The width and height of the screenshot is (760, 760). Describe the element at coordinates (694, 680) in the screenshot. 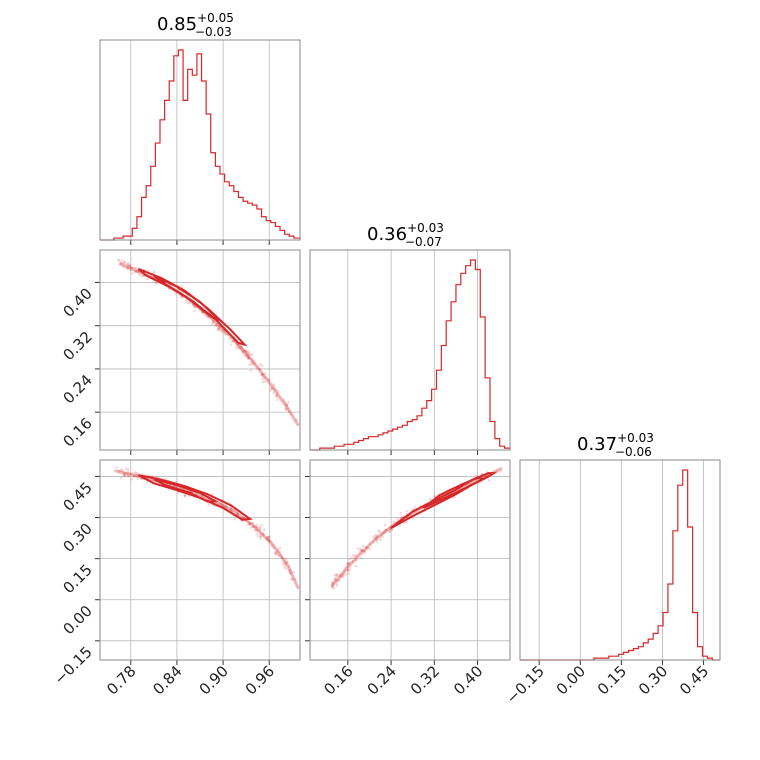

I see `x-tick-label: 0.45` at that location.